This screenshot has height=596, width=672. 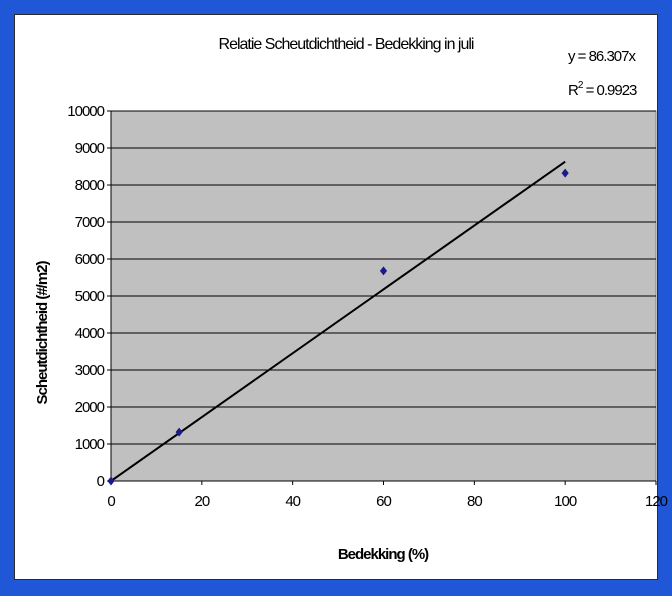 What do you see at coordinates (573, 90) in the screenshot?
I see `r-squared-label: R` at bounding box center [573, 90].